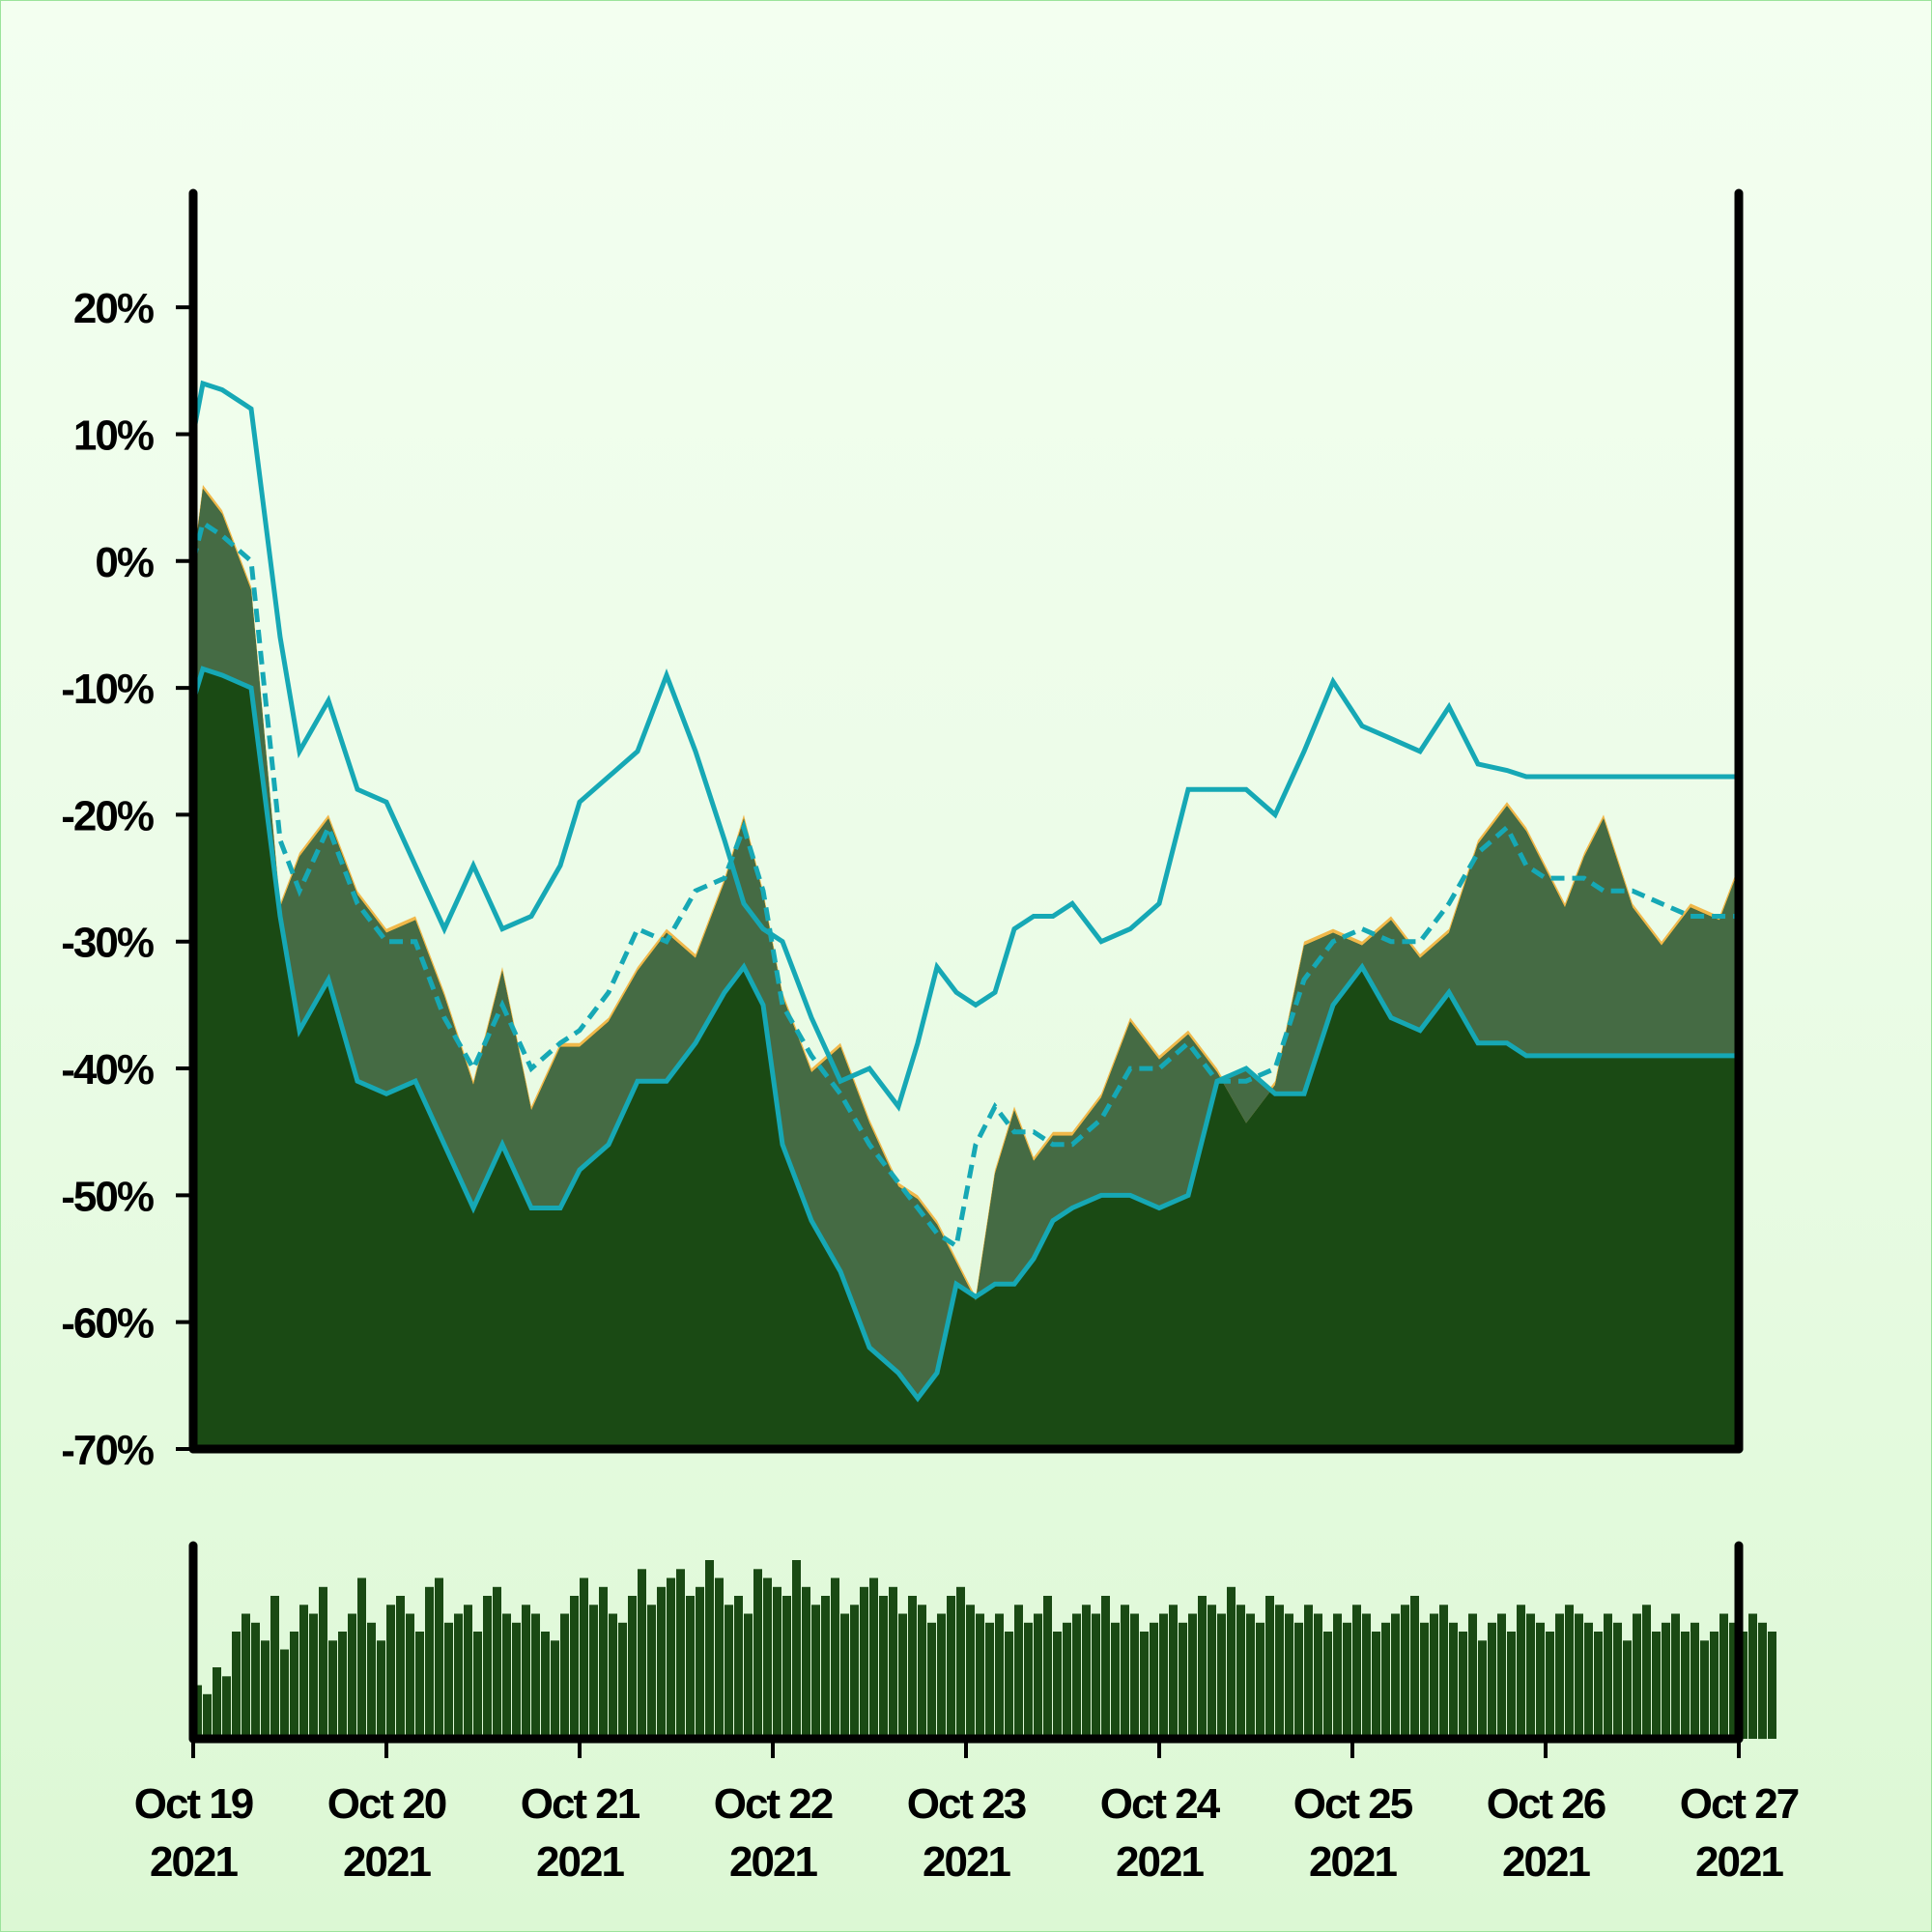 The height and width of the screenshot is (1932, 1932). What do you see at coordinates (113, 435) in the screenshot?
I see `y-tick-label: 10%` at bounding box center [113, 435].